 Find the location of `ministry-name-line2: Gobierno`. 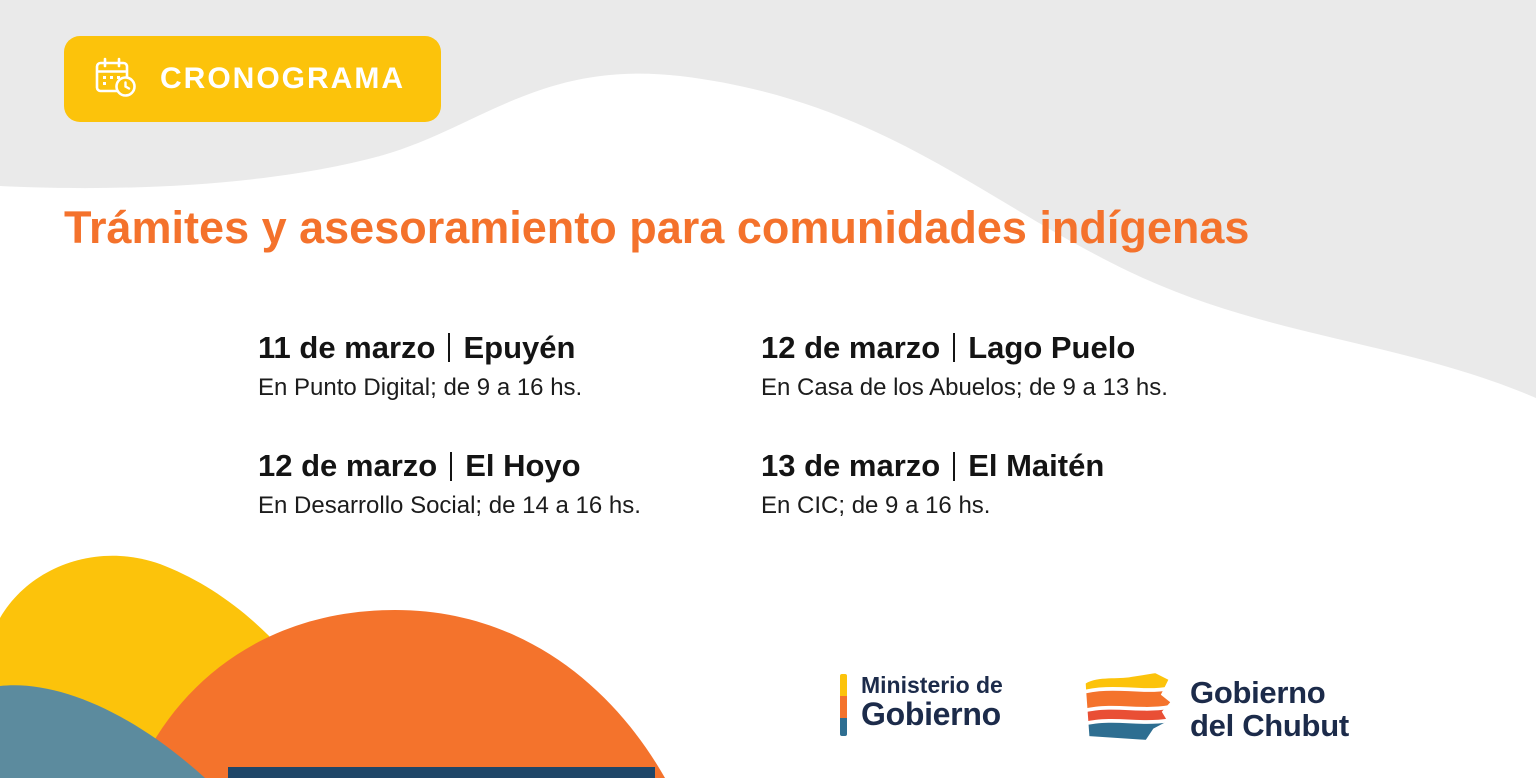

ministry-name-line2: Gobierno is located at coordinates (931, 714).